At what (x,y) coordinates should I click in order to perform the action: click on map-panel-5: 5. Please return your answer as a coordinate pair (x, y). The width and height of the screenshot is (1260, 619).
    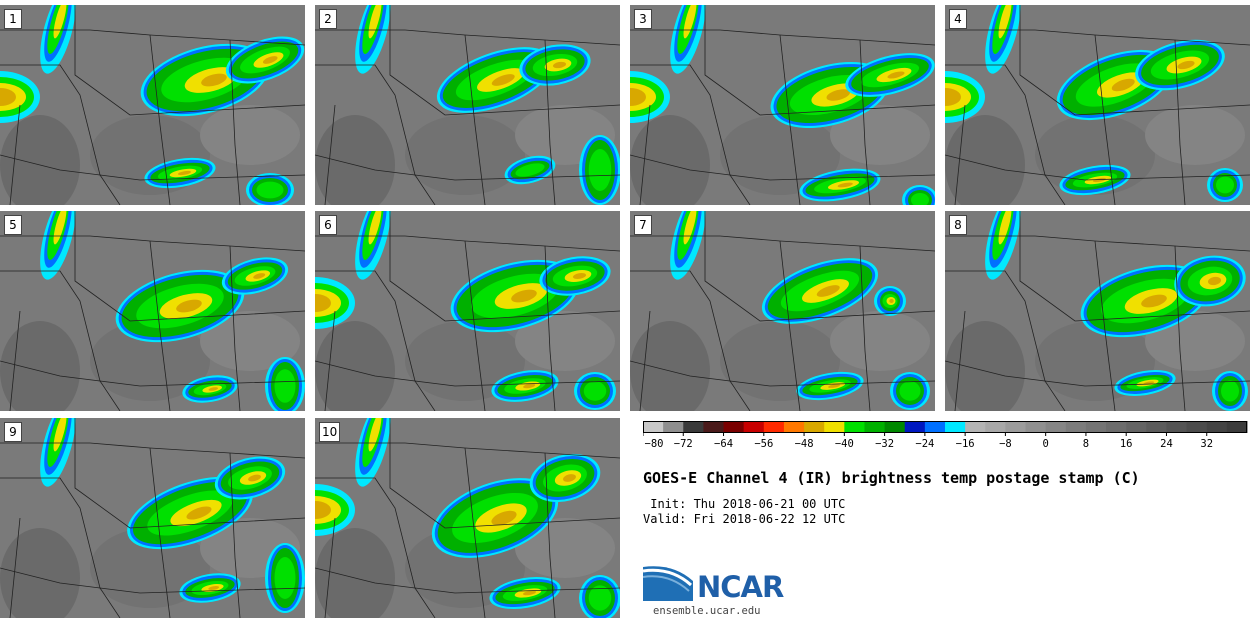
    Looking at the image, I should click on (152, 311).